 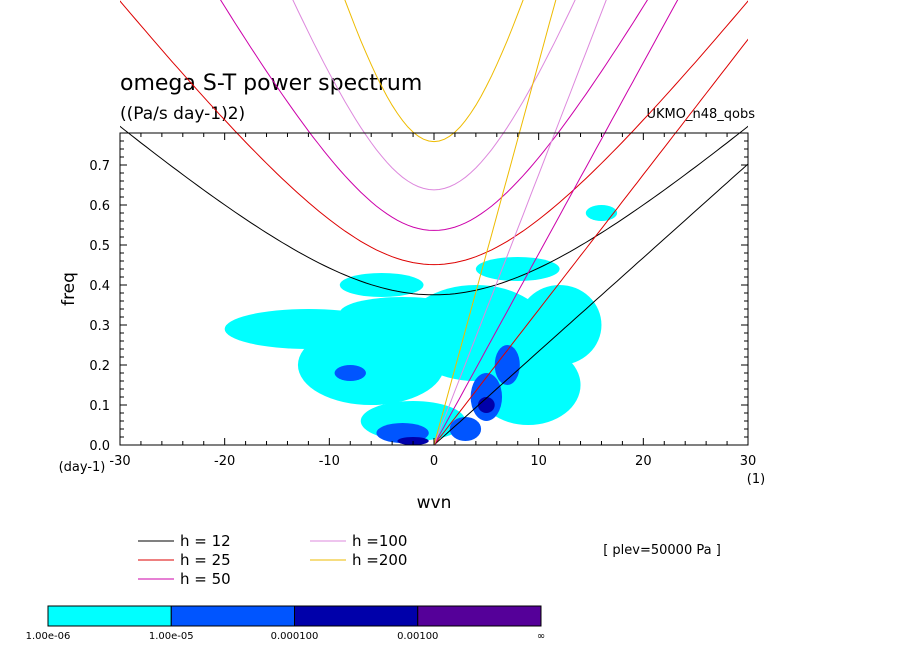 I want to click on legend-label-h100: h =100, so click(x=379, y=541).